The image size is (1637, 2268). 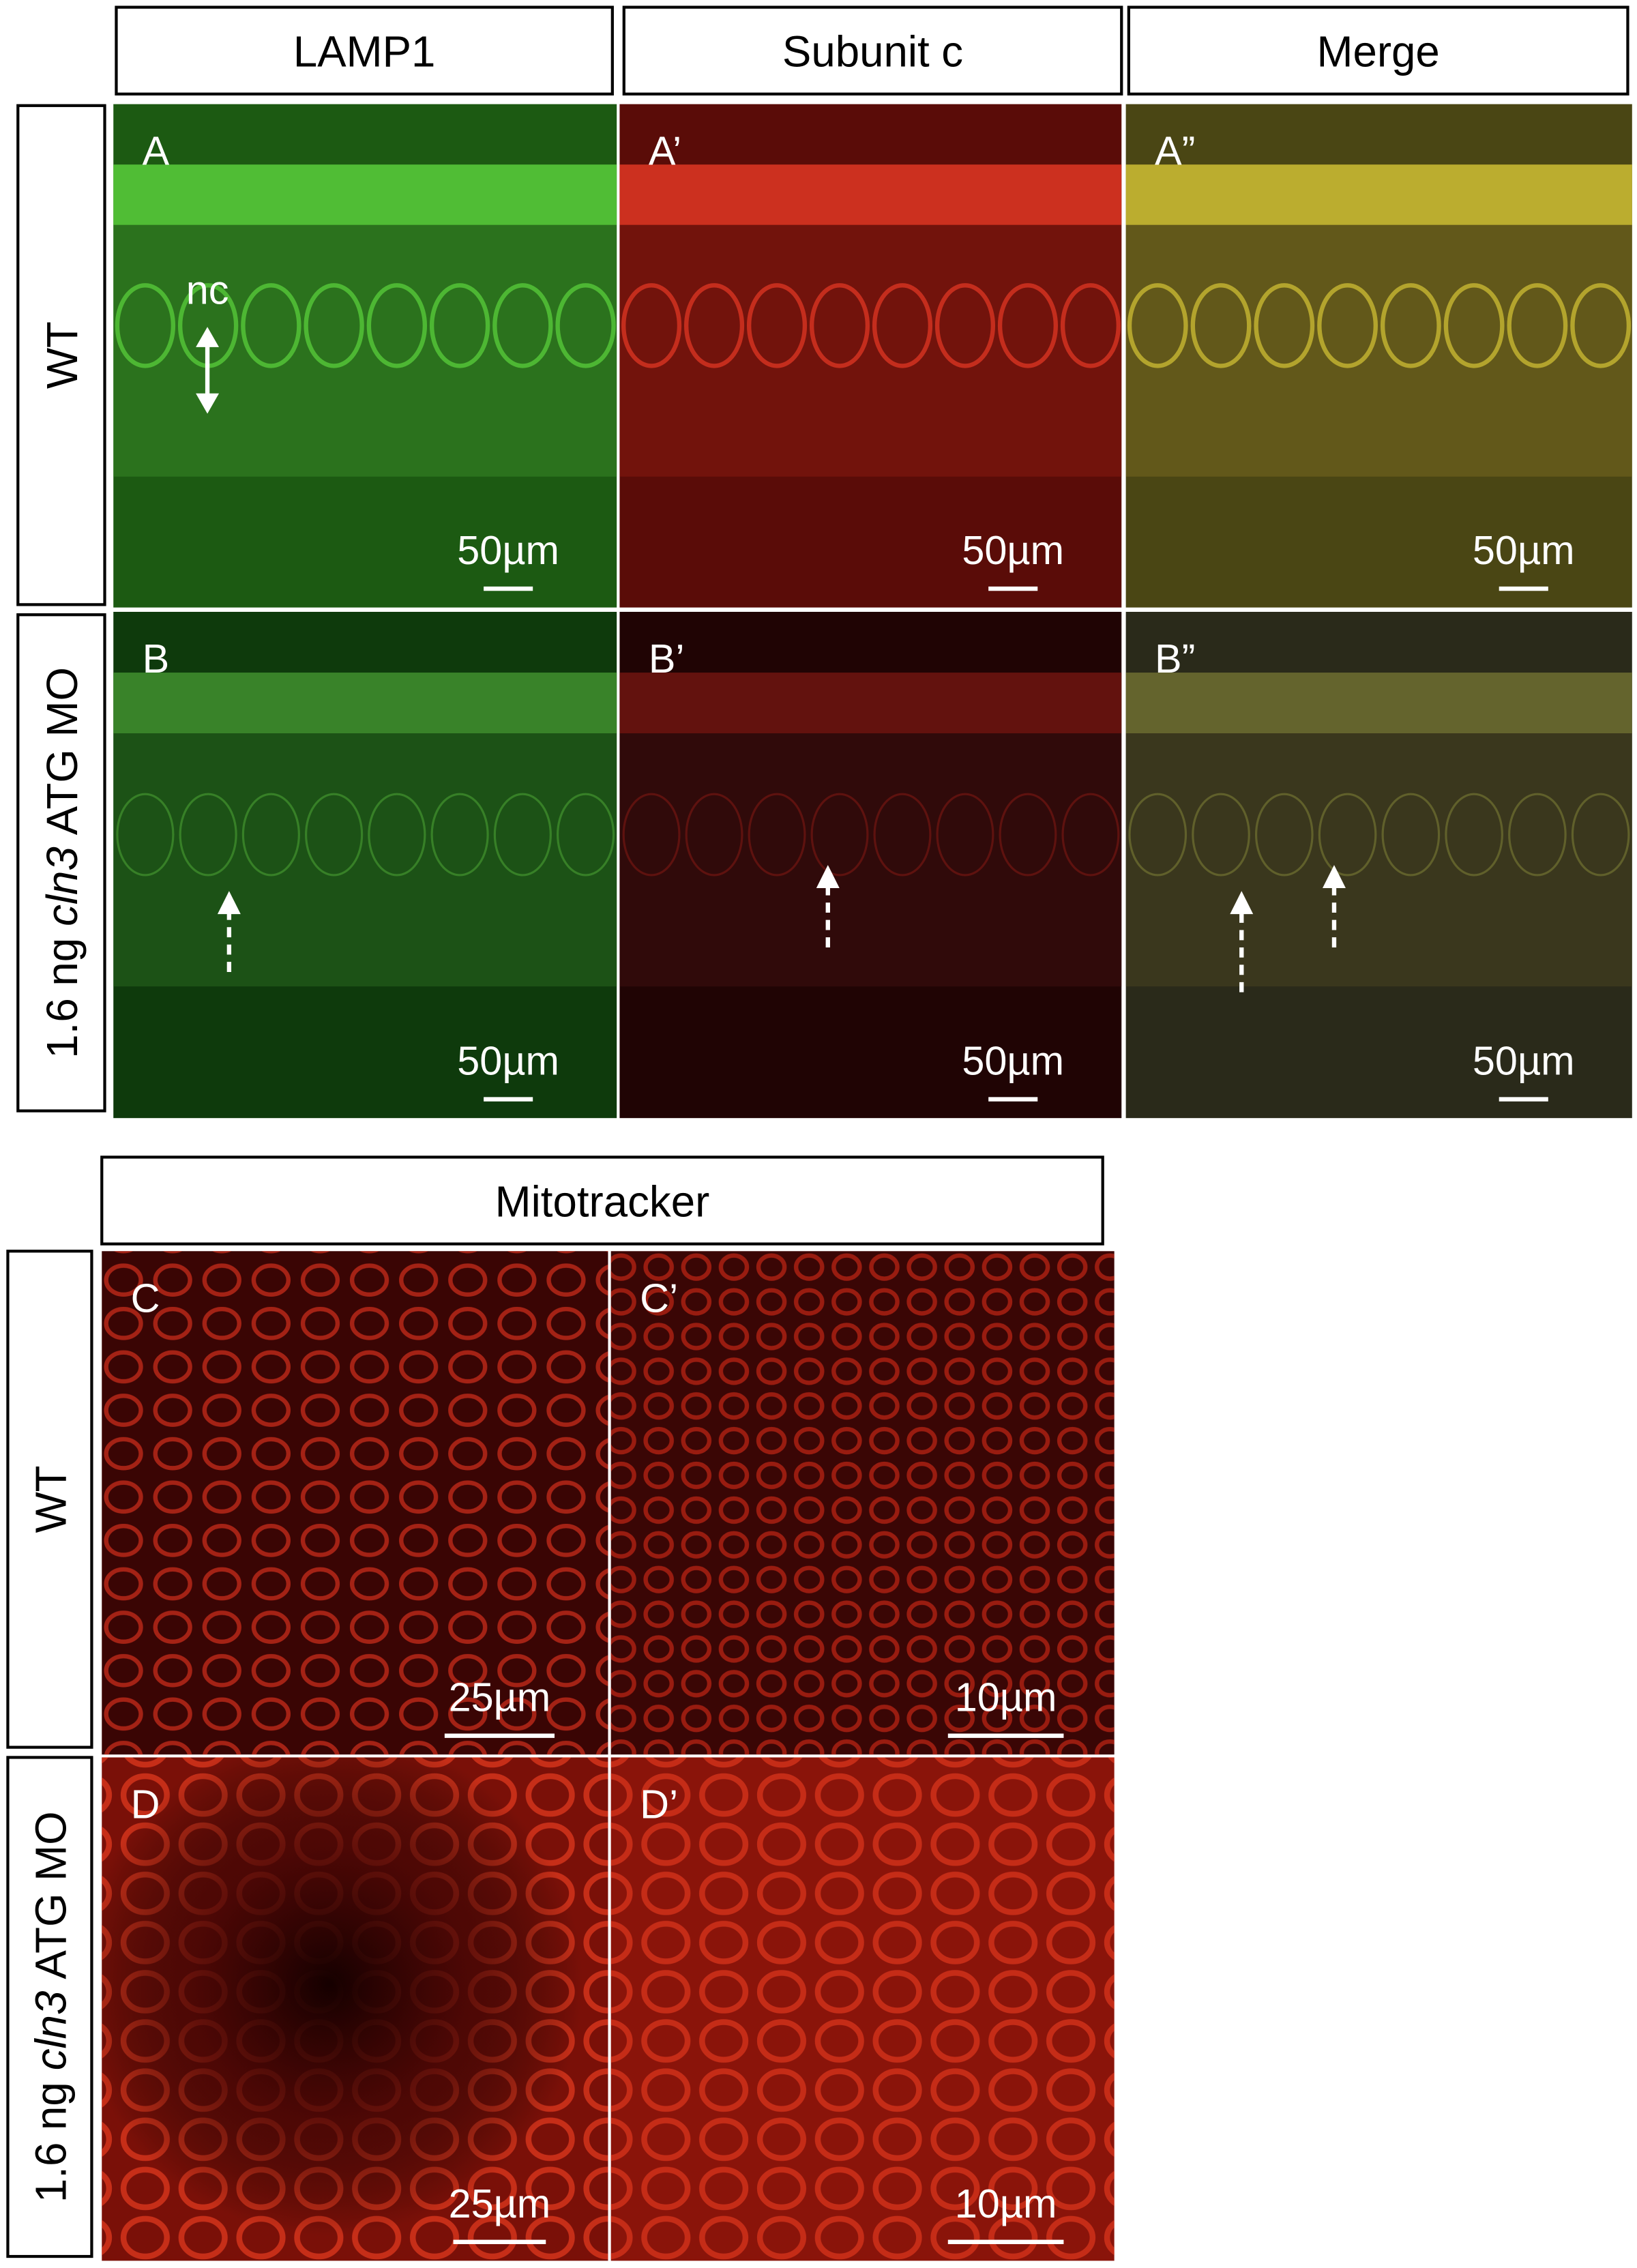 I want to click on column-header: Mitotracker, so click(x=602, y=1202).